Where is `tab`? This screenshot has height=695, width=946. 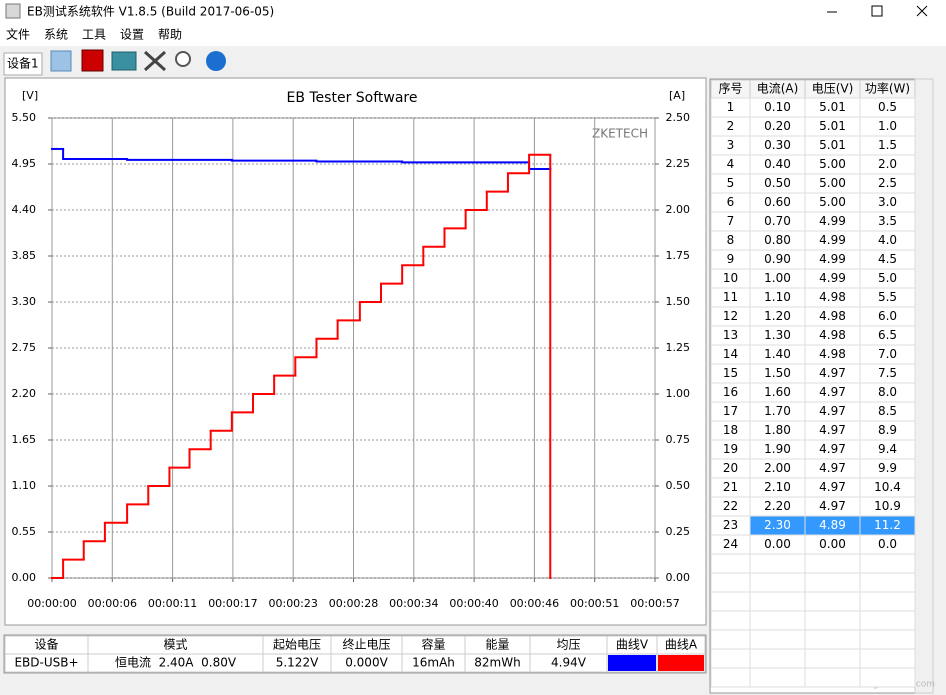
tab is located at coordinates (23, 64).